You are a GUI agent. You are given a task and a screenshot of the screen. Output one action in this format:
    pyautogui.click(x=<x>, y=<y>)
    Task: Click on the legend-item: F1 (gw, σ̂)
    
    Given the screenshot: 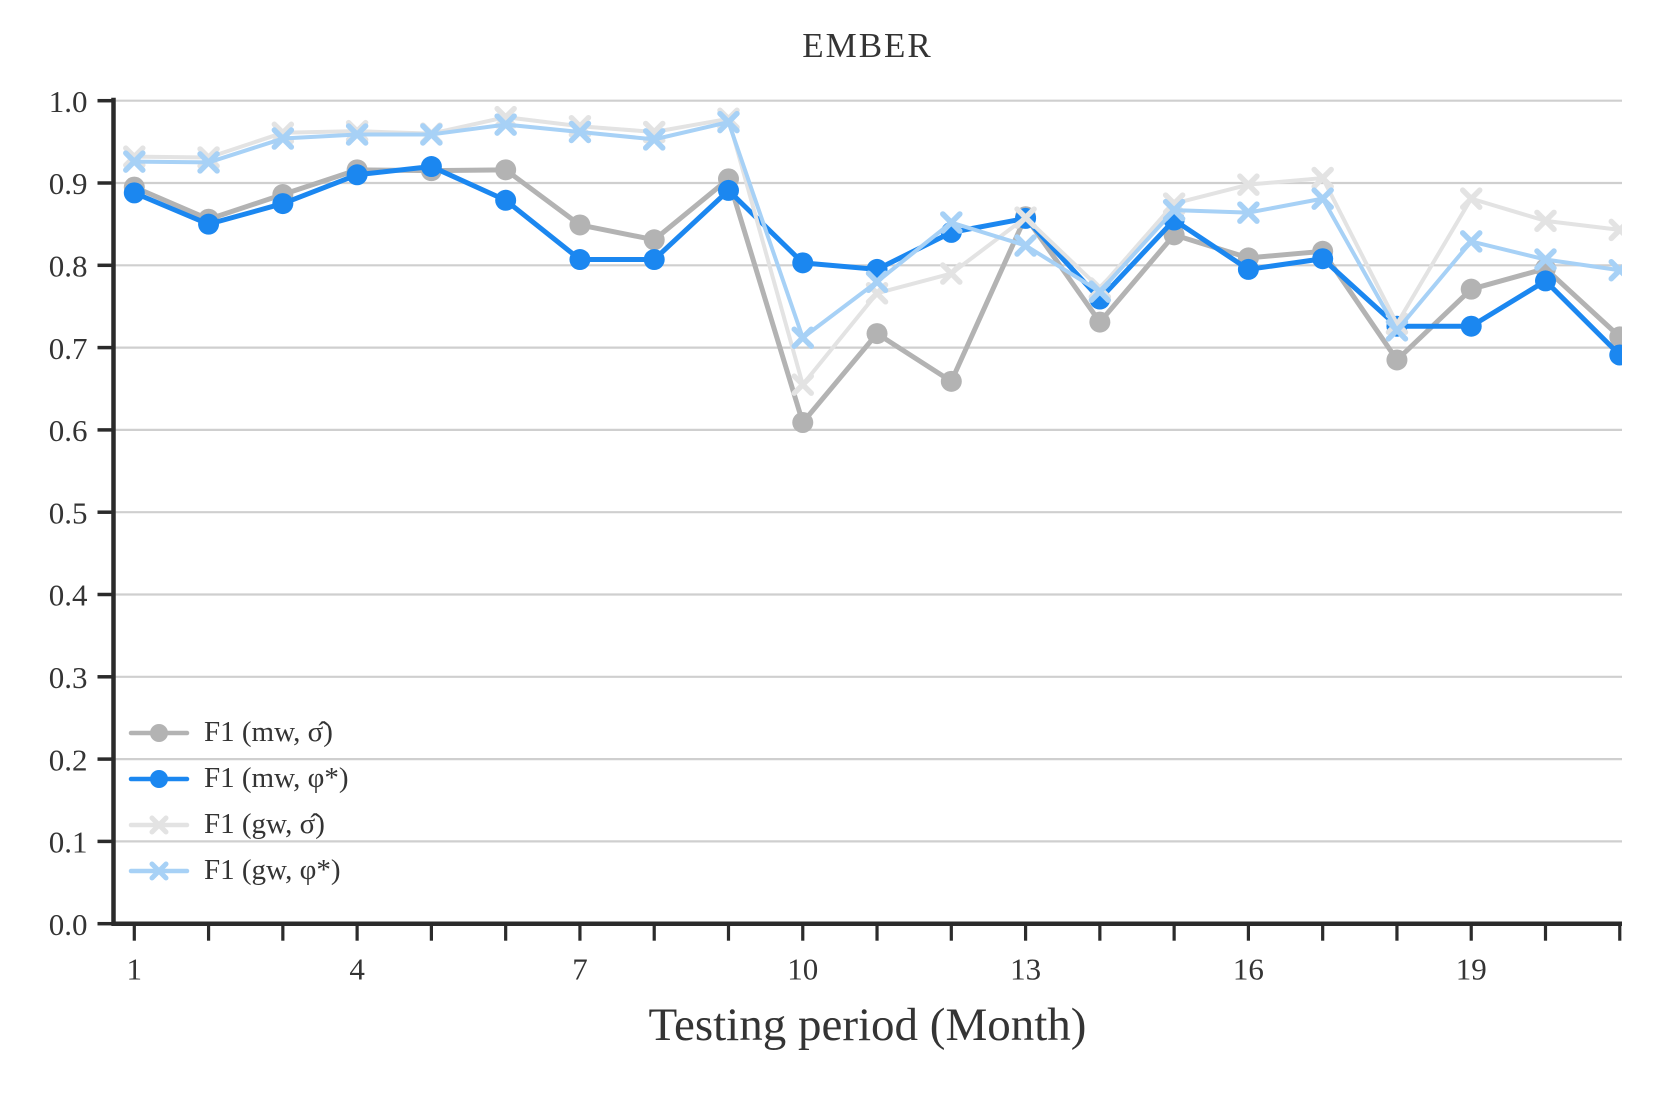 What is the action you would take?
    pyautogui.click(x=238, y=824)
    